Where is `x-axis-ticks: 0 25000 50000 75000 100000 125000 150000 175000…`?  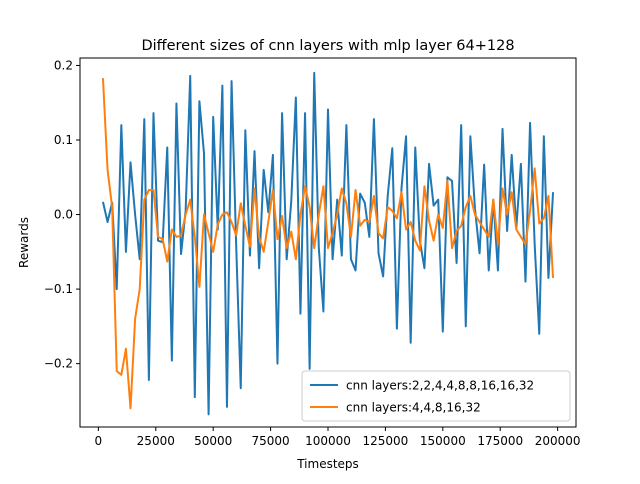 x-axis-ticks: 0 25000 50000 75000 100000 125000 150000 175000… is located at coordinates (338, 437).